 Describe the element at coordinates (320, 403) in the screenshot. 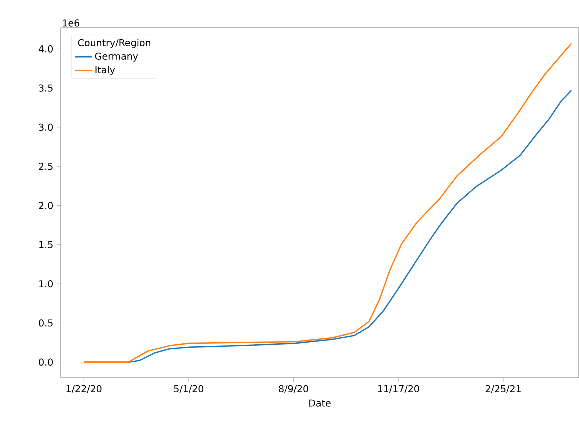

I see `x-axis-title: Date` at that location.